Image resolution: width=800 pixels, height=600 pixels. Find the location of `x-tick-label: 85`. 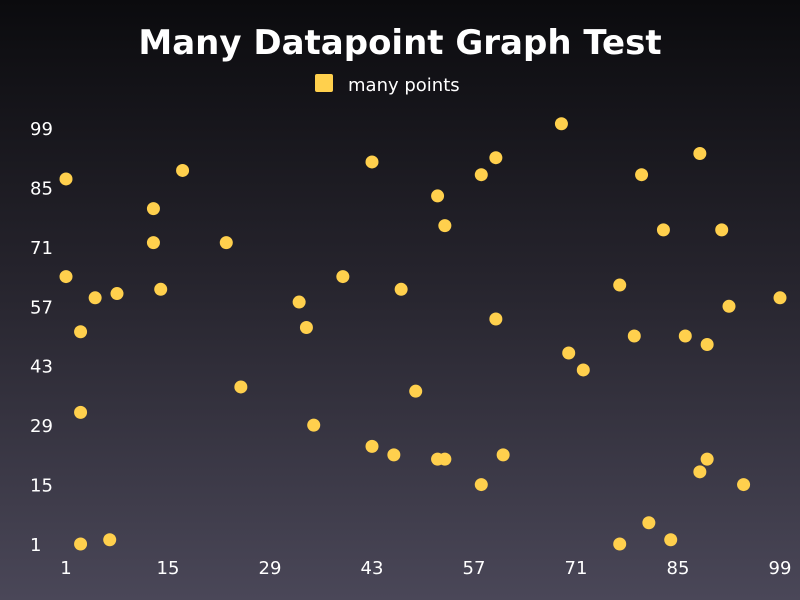

x-tick-label: 85 is located at coordinates (678, 568).